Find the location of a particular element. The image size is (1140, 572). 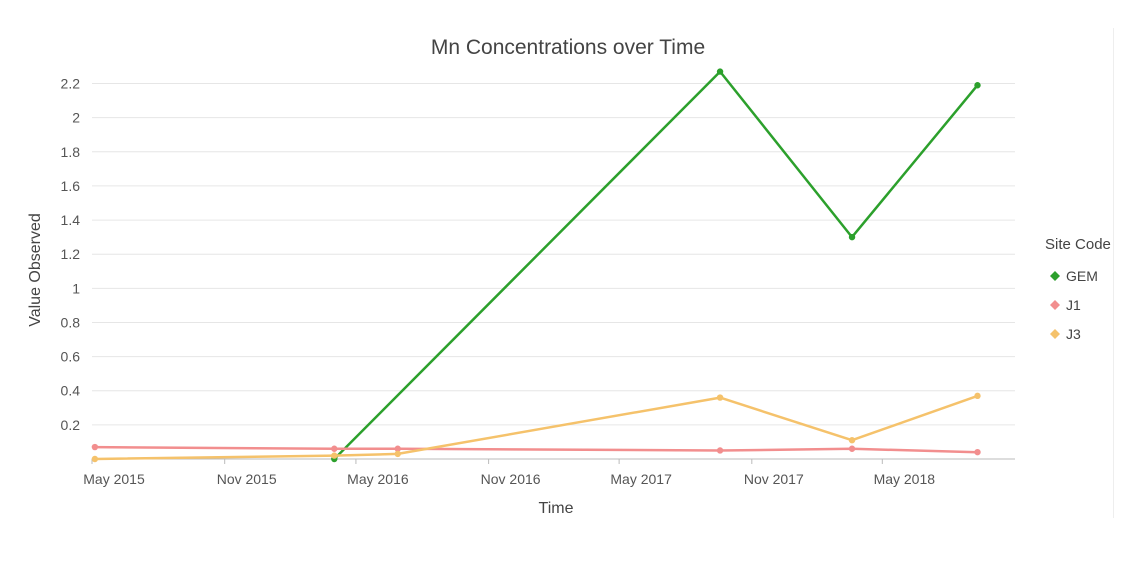

y-tick-label: 2 is located at coordinates (76, 118).